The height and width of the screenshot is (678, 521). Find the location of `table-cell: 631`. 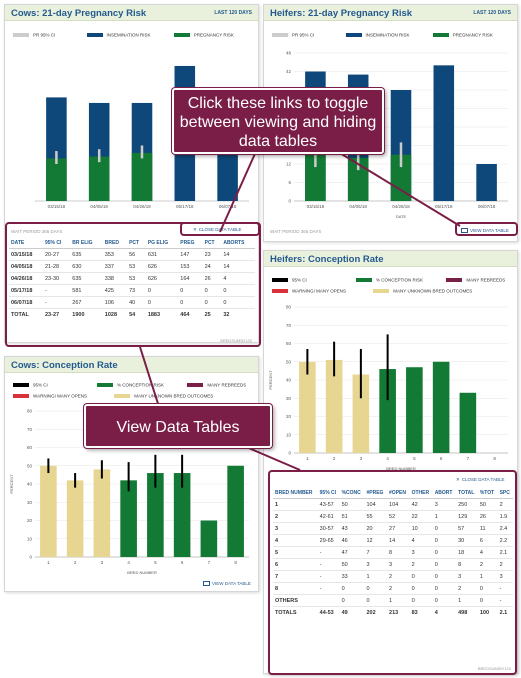

table-cell: 631 is located at coordinates (162, 254).